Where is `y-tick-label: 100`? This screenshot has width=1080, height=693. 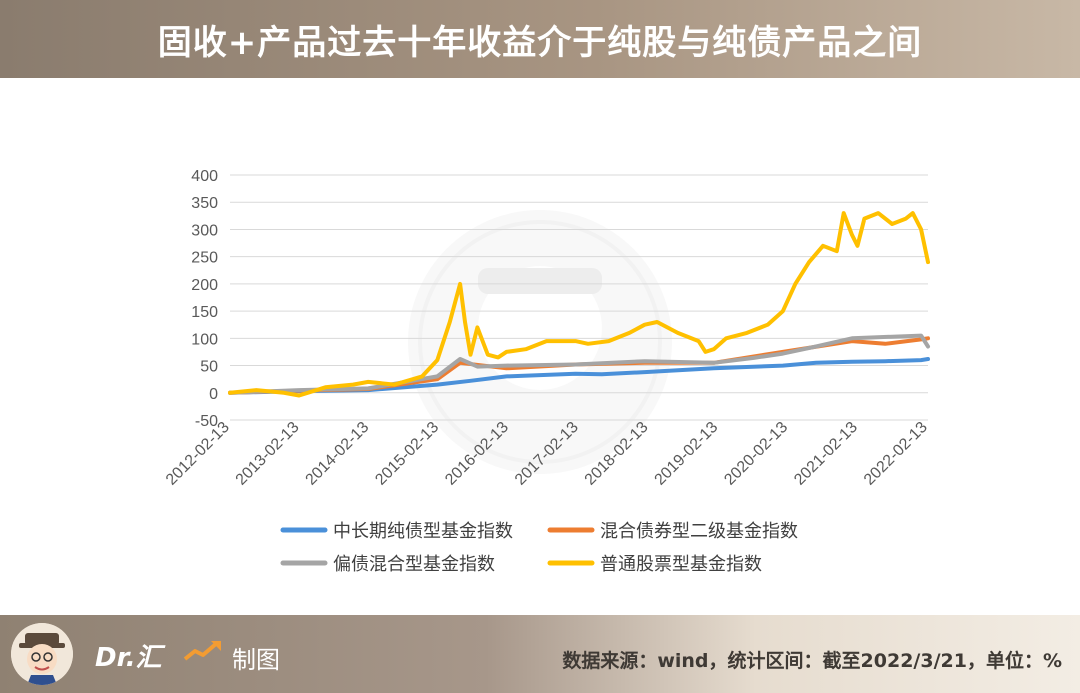 y-tick-label: 100 is located at coordinates (204, 339).